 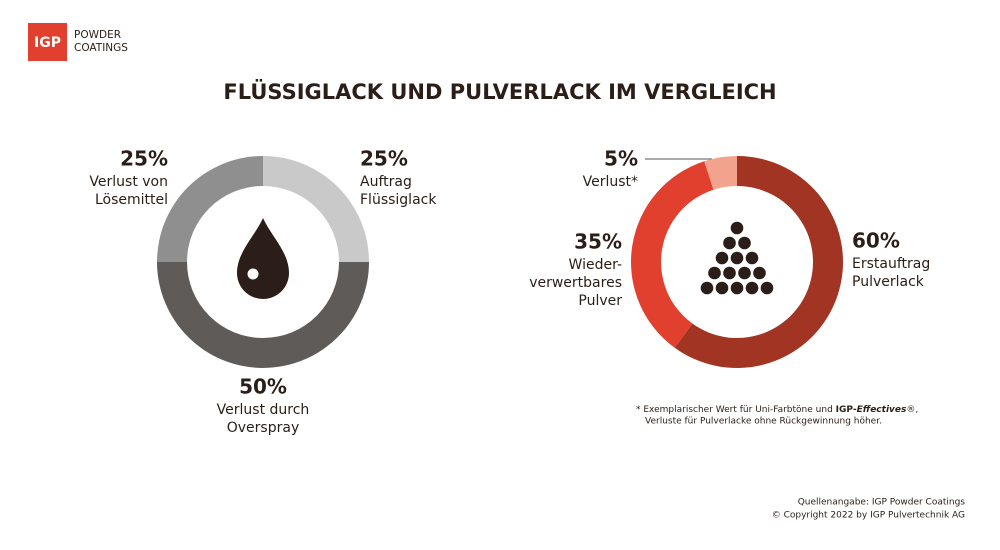 What do you see at coordinates (386, 182) in the screenshot?
I see `slice-label: Auftrag` at bounding box center [386, 182].